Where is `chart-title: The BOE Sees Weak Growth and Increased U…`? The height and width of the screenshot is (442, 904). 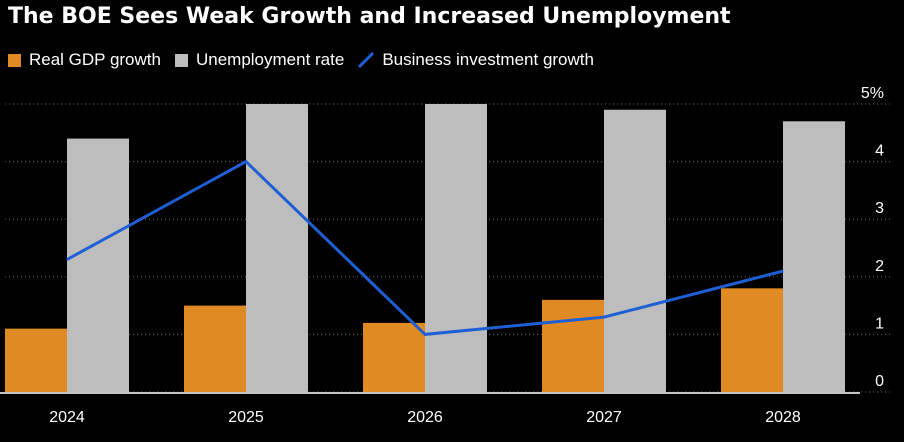 chart-title: The BOE Sees Weak Growth and Increased U… is located at coordinates (369, 16).